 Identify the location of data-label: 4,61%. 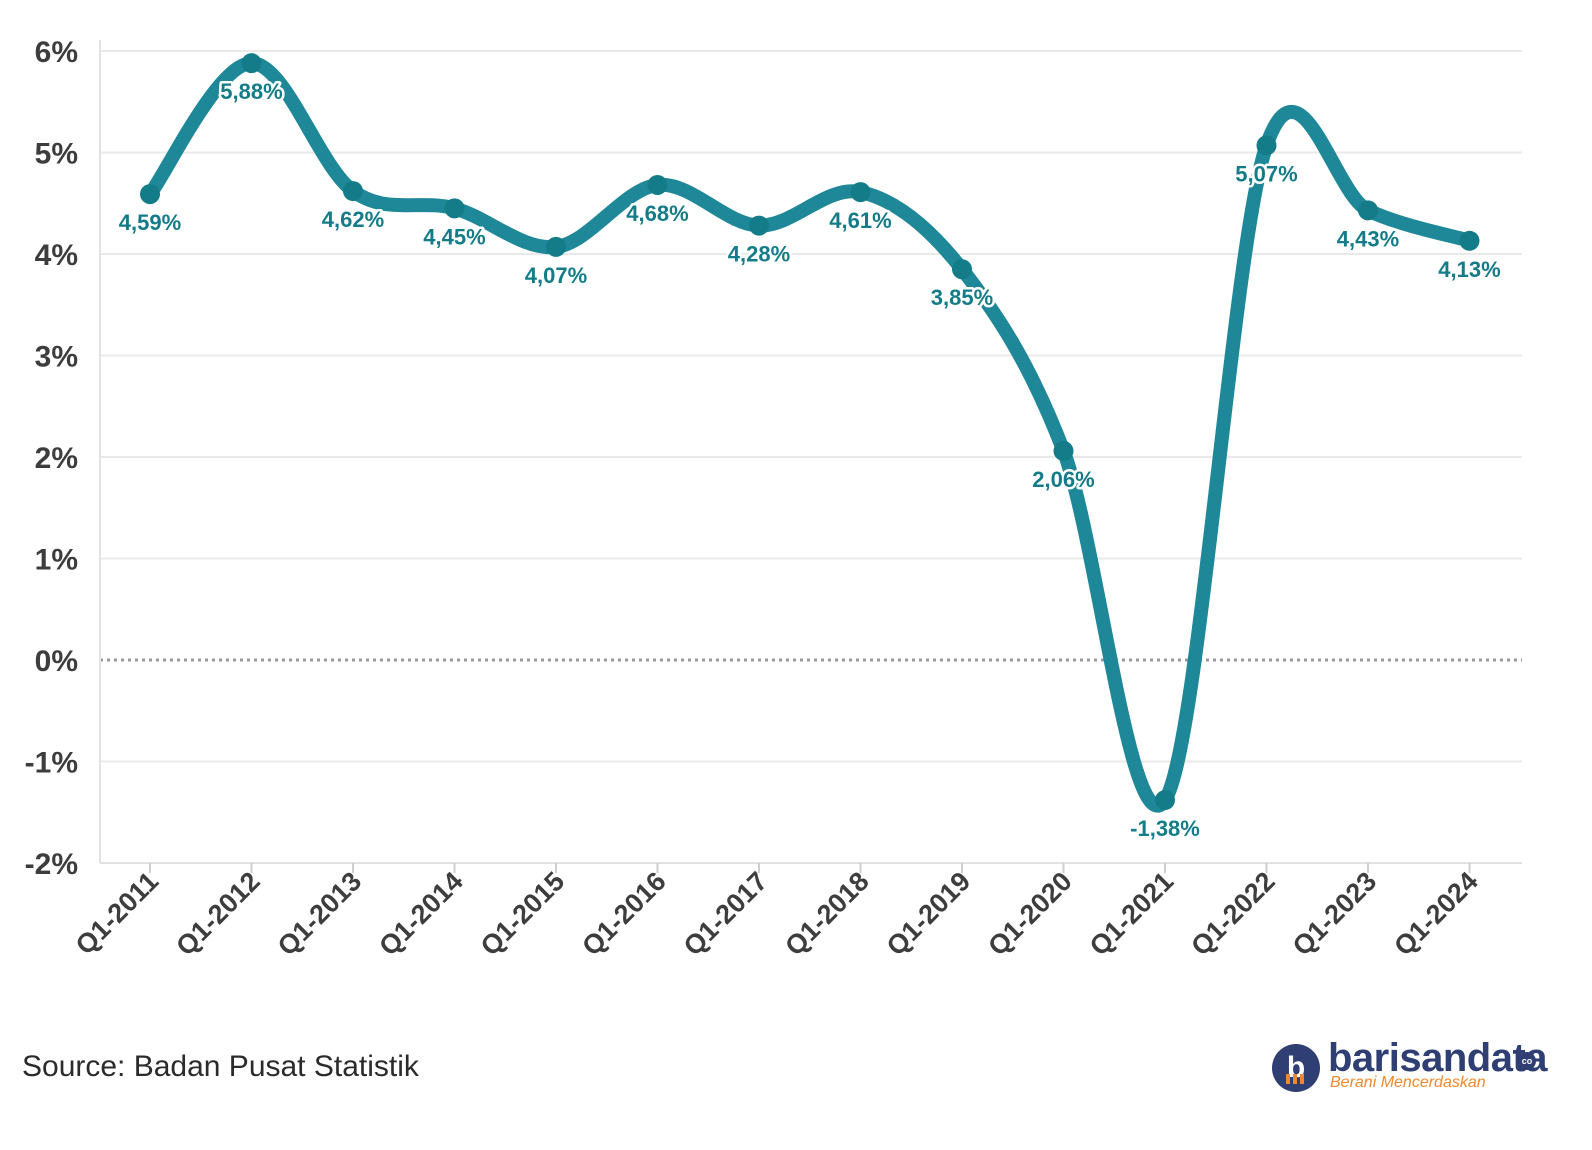
(860, 220).